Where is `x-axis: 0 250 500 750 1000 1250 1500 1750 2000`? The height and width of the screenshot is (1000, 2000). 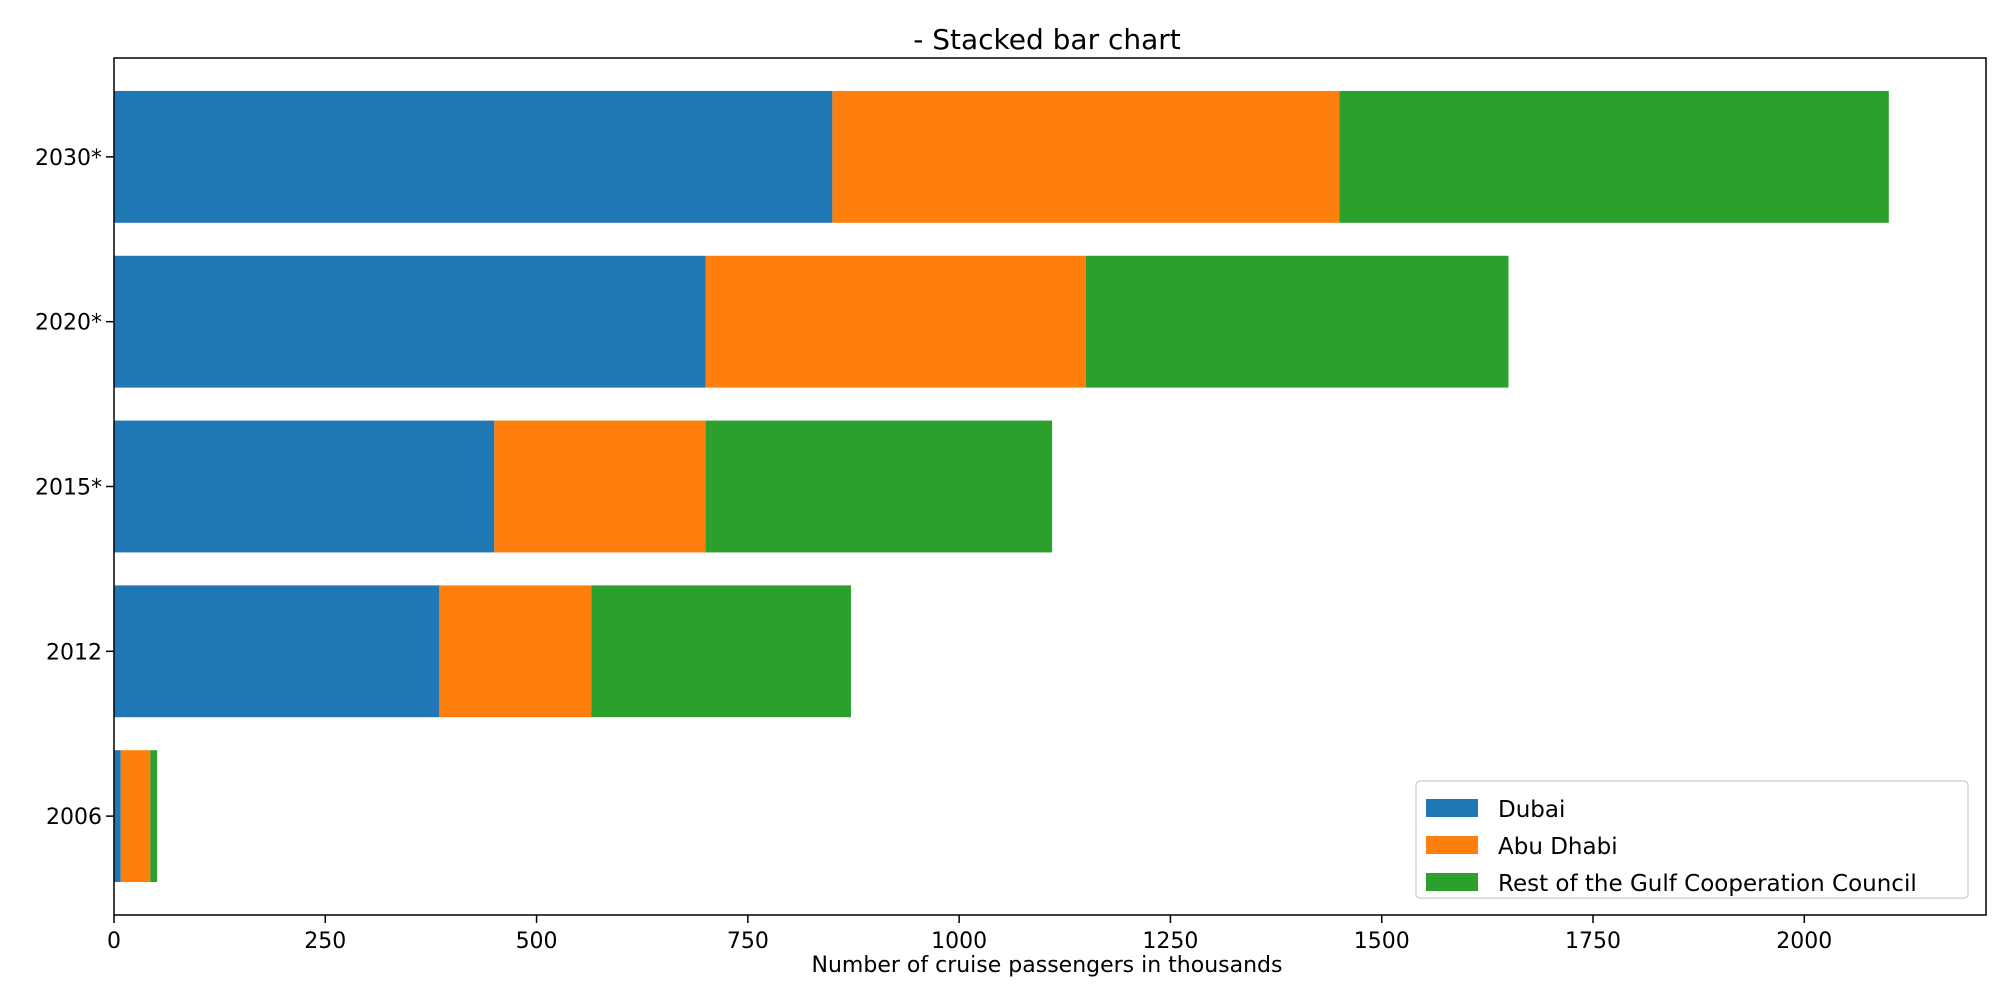 x-axis: 0 250 500 750 1000 1250 1500 1750 2000 is located at coordinates (969, 934).